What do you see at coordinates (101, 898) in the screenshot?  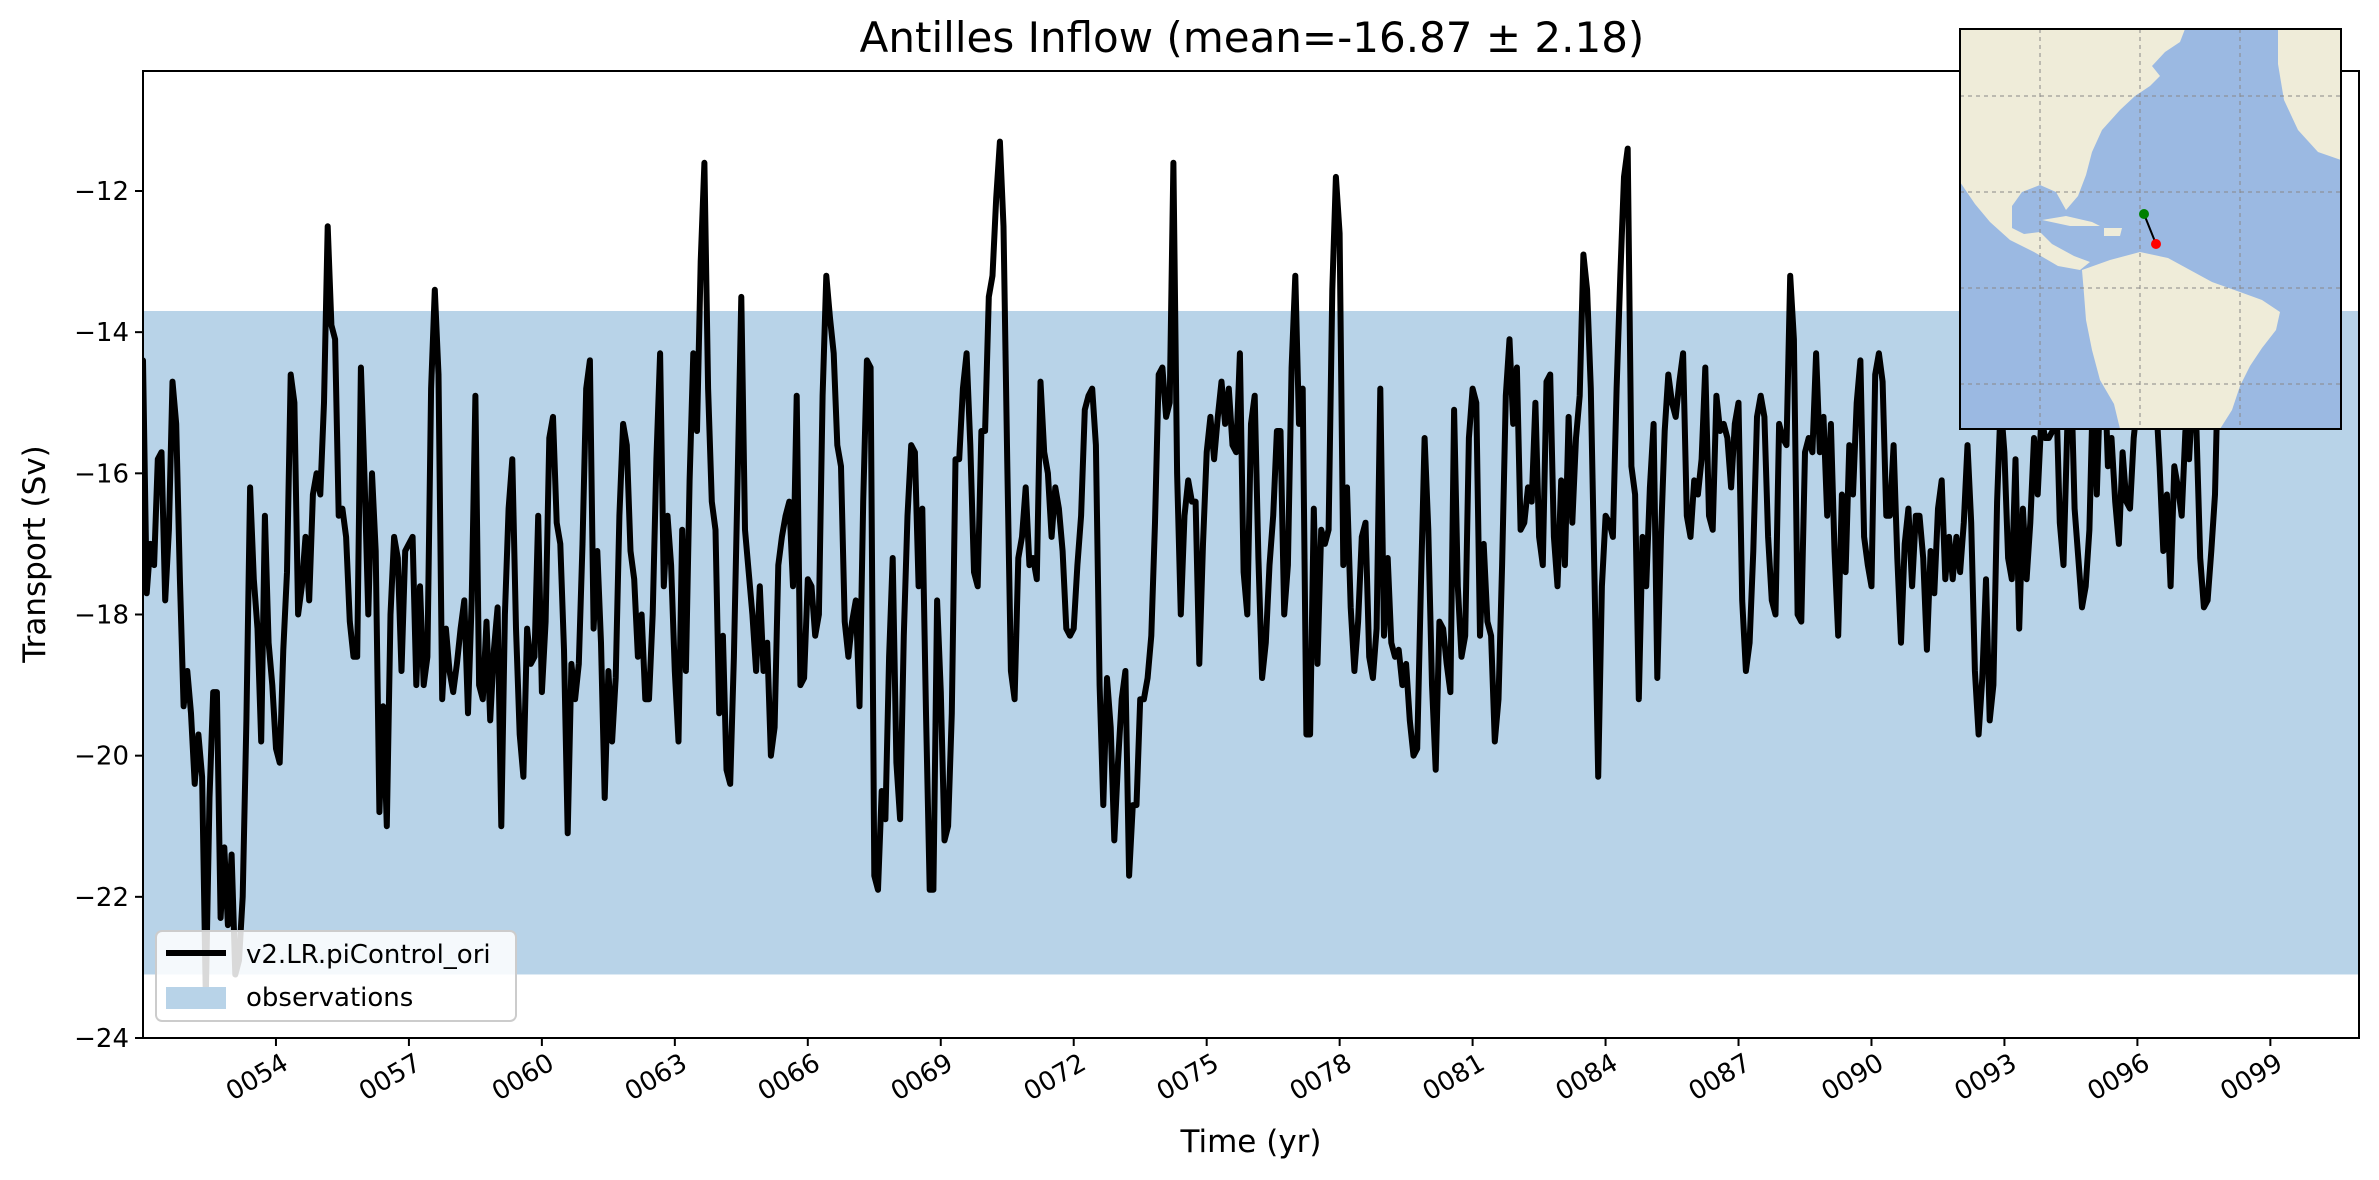 I see `y-tick-label: −22` at bounding box center [101, 898].